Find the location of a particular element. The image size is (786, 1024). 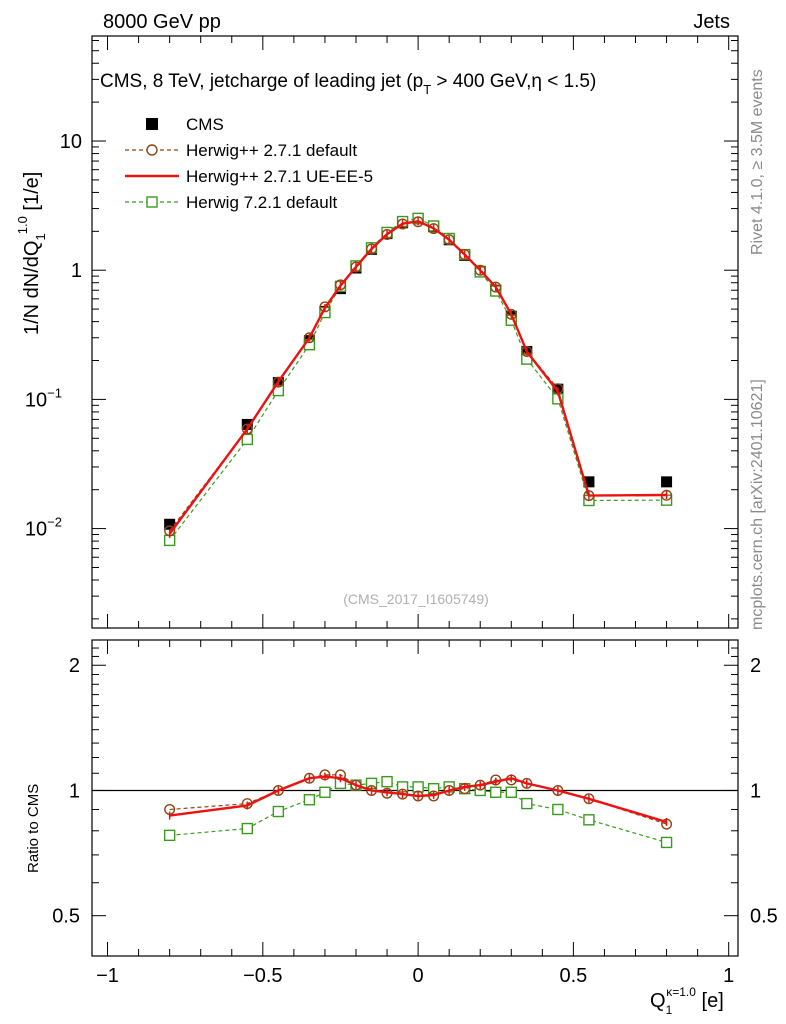

y-tick-exp: −1 is located at coordinates (54, 392).